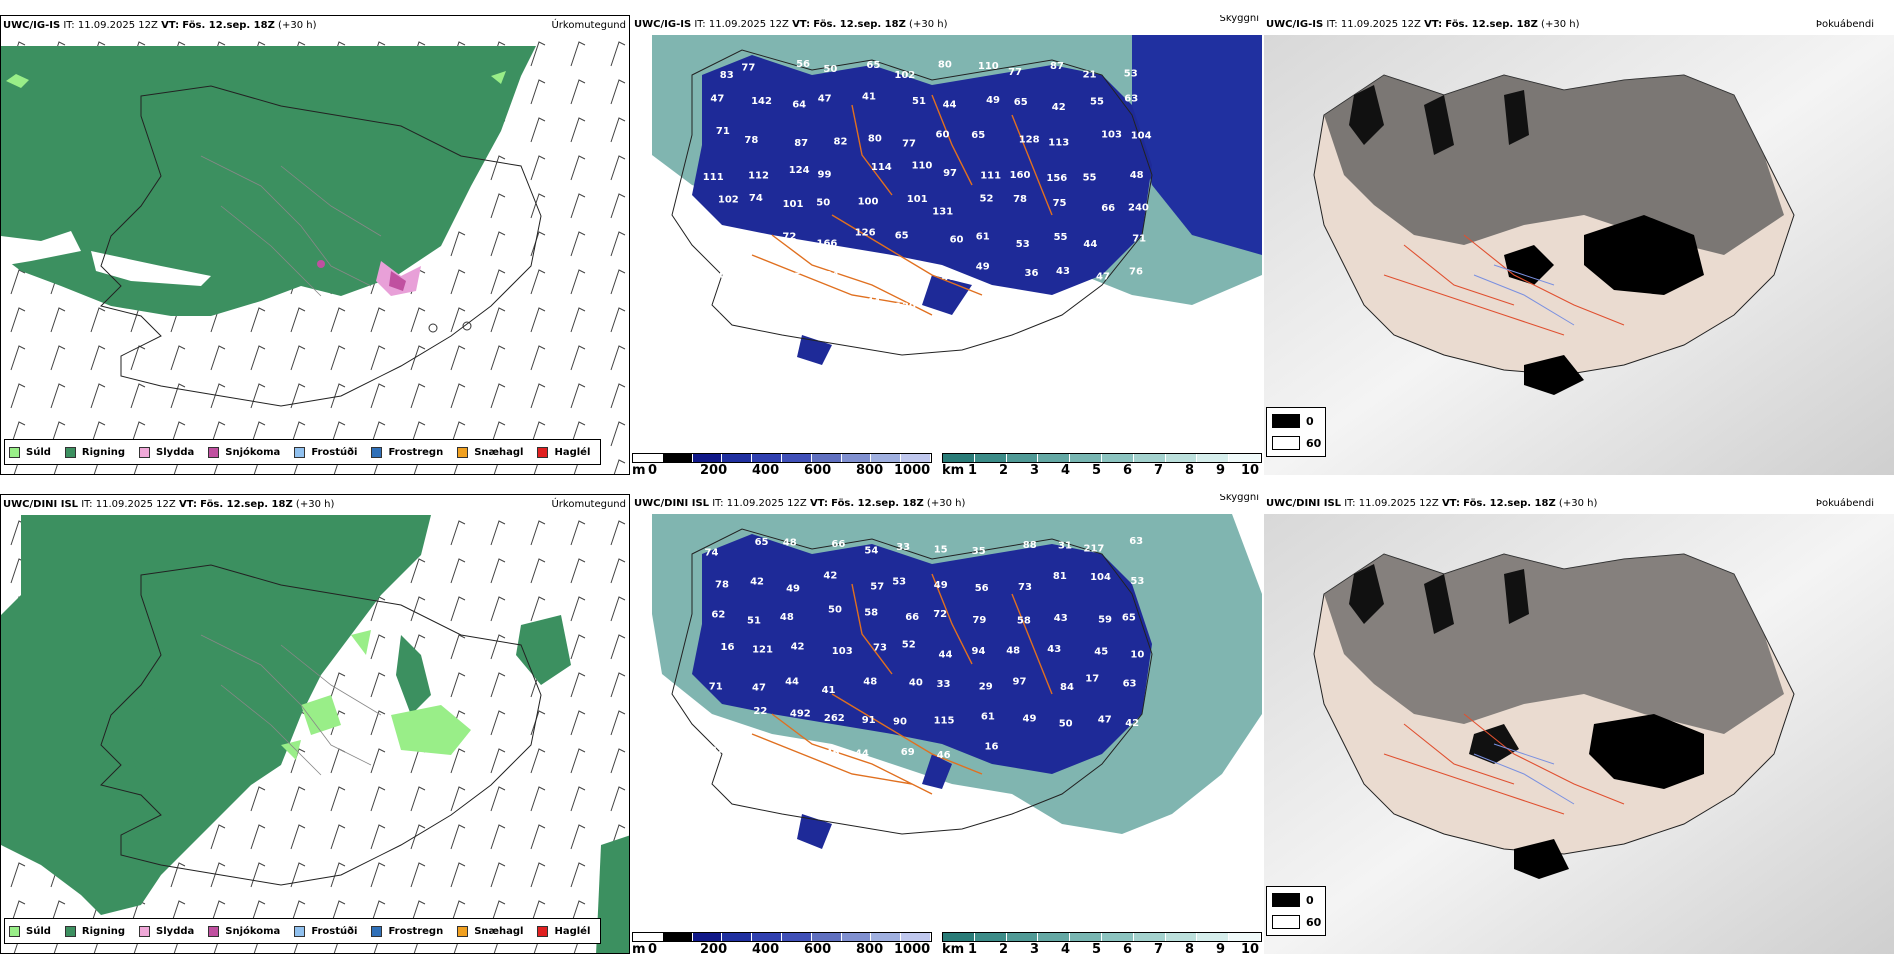 The width and height of the screenshot is (1900, 954). What do you see at coordinates (979, 651) in the screenshot?
I see `cloud-top-label: 94` at bounding box center [979, 651].